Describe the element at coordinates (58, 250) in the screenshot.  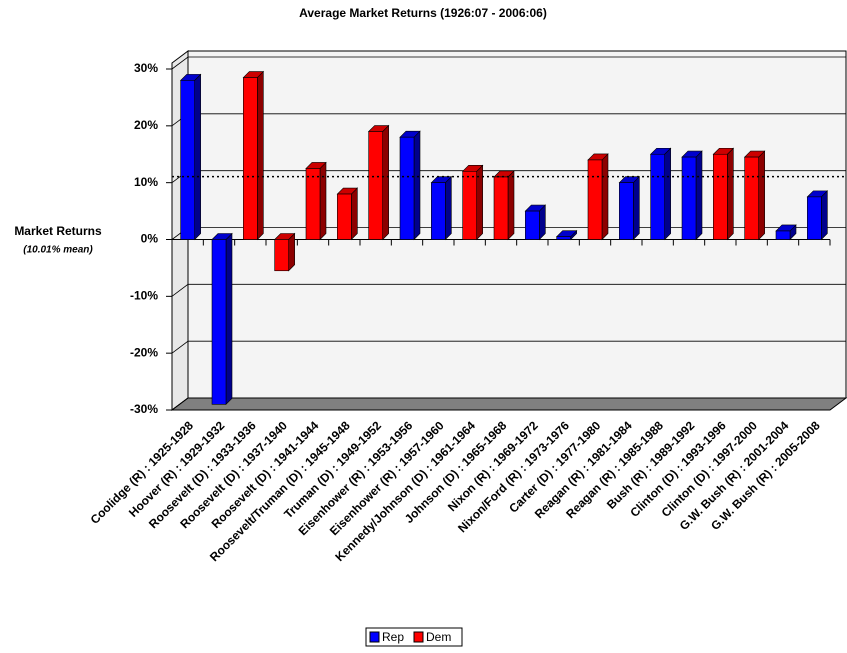
I see `y-axis-sublabel: (10.01% mean)` at that location.